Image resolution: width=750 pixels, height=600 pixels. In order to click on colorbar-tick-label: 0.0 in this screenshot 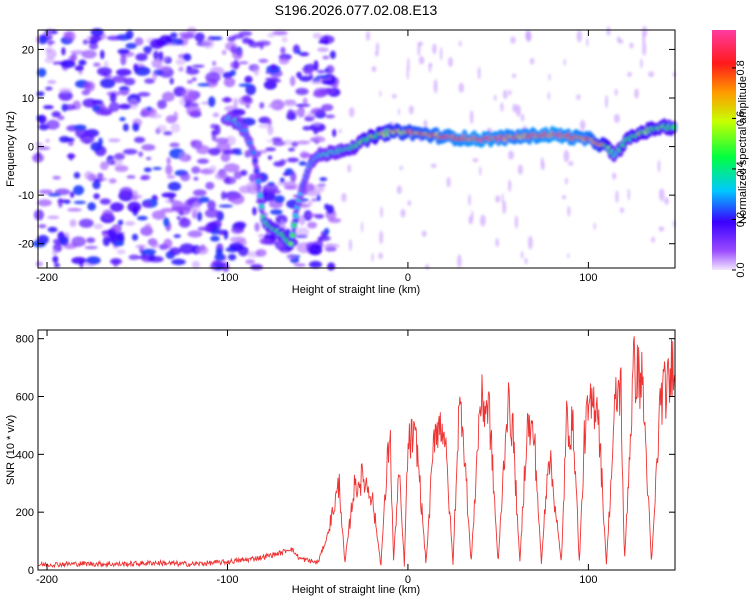, I will do `click(741, 269)`.